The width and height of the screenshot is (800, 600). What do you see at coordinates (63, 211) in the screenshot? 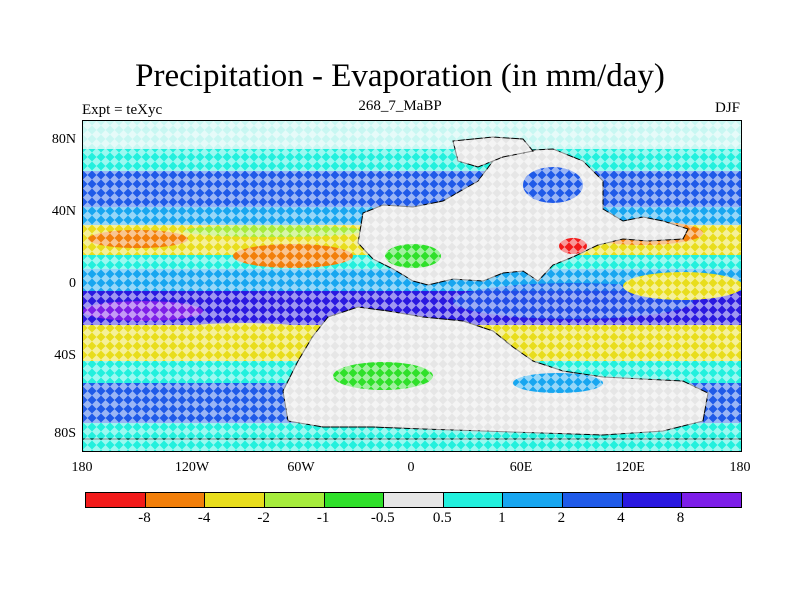
I see `y-tick-40n: 40N` at bounding box center [63, 211].